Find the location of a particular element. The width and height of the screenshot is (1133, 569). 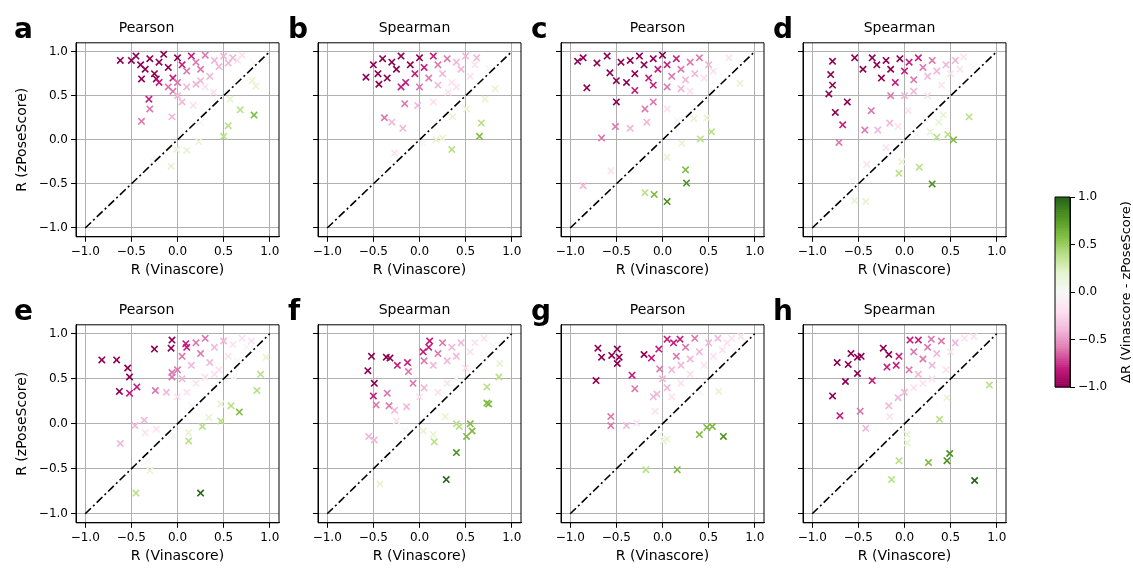

x-tick-label: −0.5 is located at coordinates (131, 251).